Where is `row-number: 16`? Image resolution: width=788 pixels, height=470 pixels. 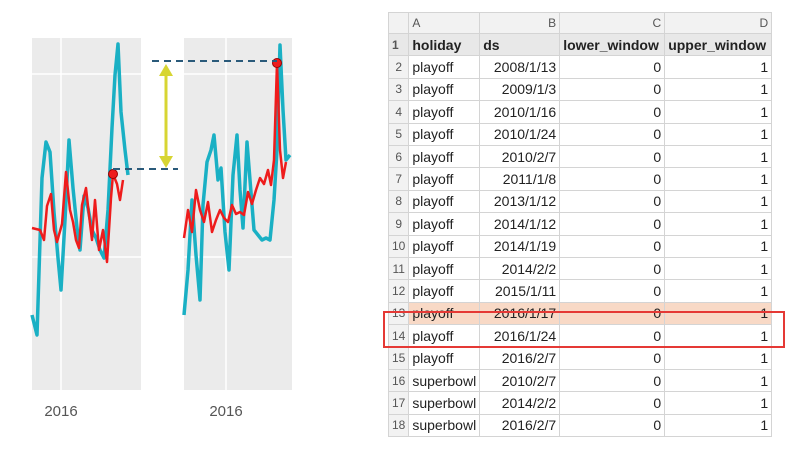 row-number: 16 is located at coordinates (398, 380).